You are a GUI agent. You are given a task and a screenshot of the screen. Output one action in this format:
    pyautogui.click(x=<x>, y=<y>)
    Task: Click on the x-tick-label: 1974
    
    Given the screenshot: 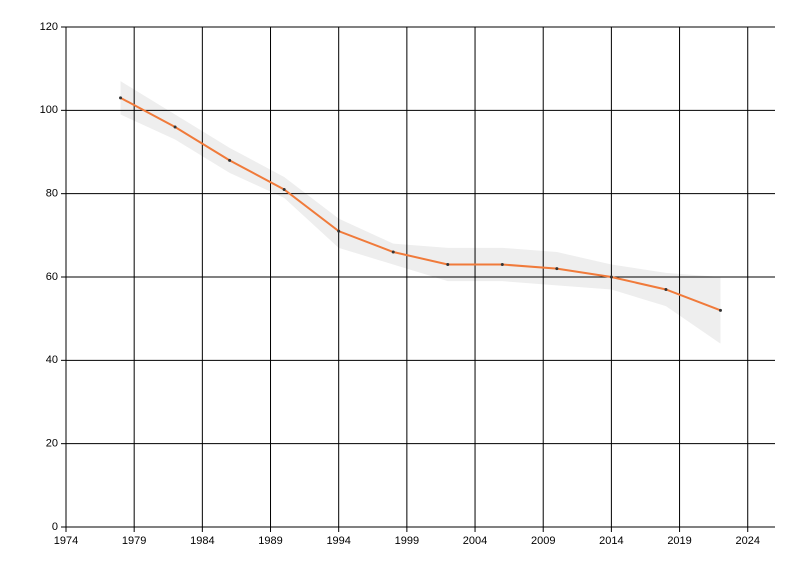 What is the action you would take?
    pyautogui.click(x=66, y=541)
    